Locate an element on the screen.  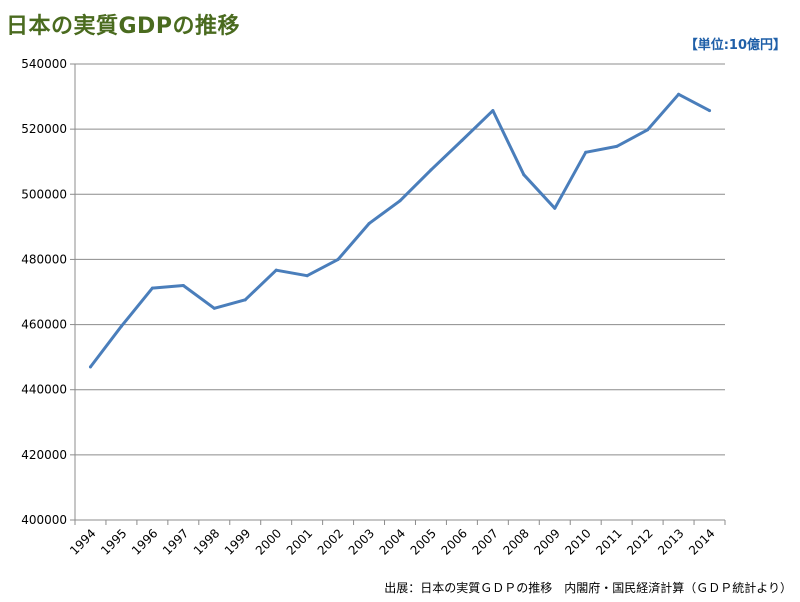
x-tick-label: 2006 is located at coordinates (454, 541).